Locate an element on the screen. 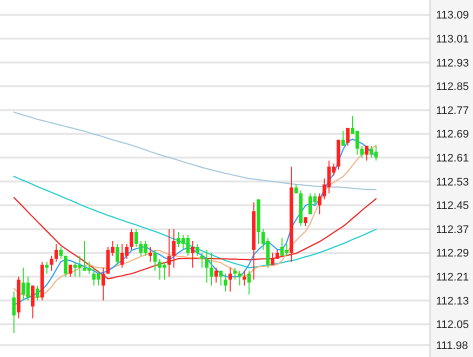  y-tick-label: 112.21 is located at coordinates (452, 278).